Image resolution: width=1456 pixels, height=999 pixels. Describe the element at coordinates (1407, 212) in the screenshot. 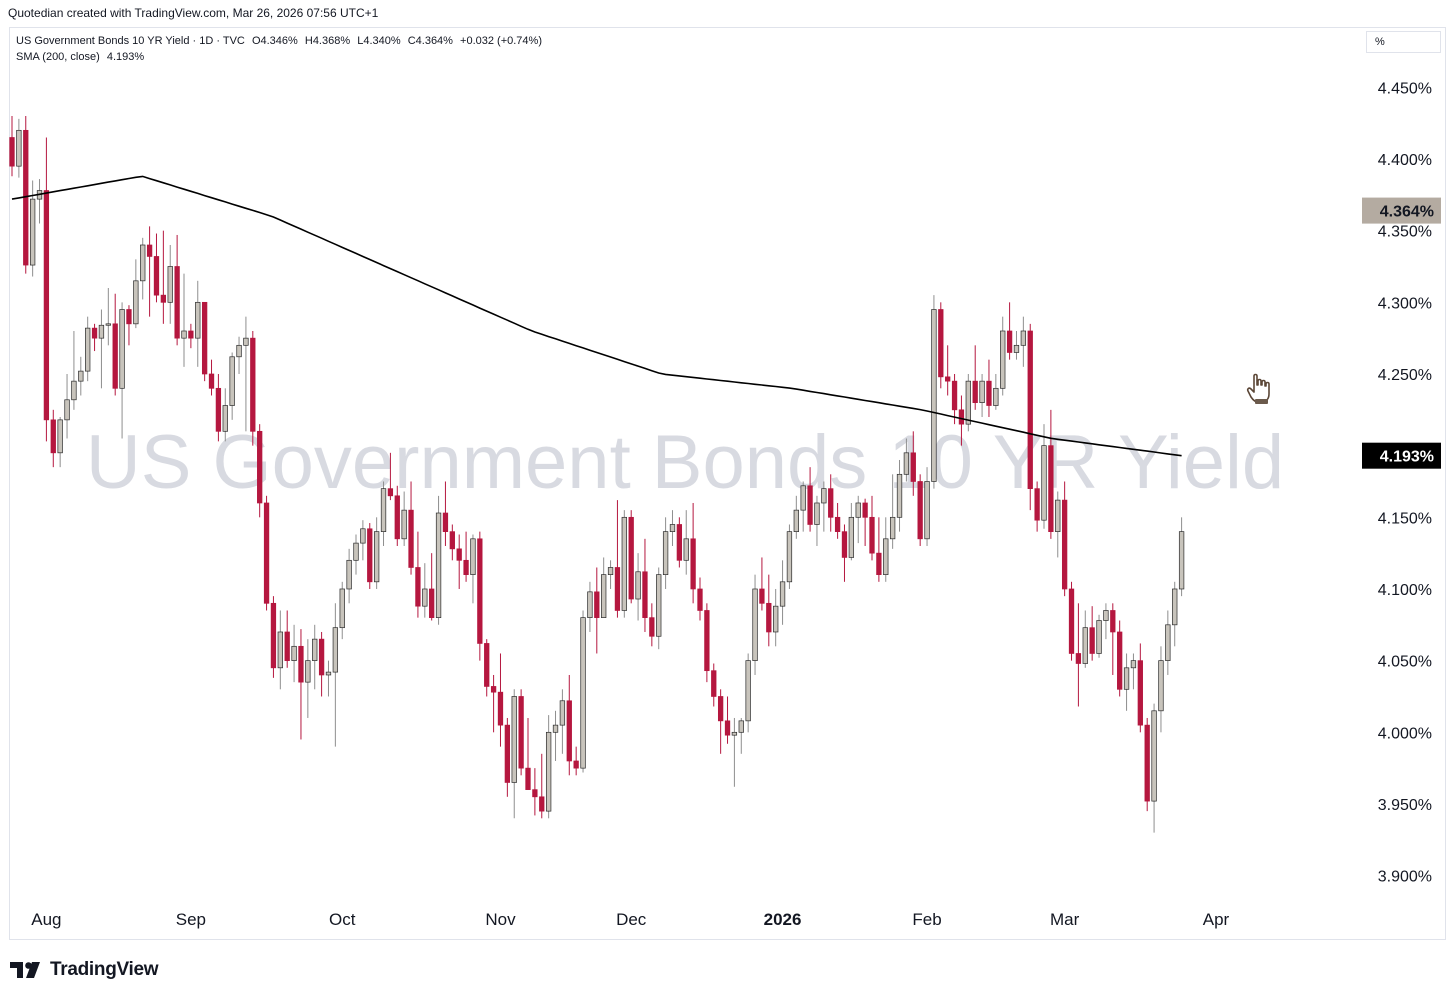

I see `svg-text: 4.364%` at that location.